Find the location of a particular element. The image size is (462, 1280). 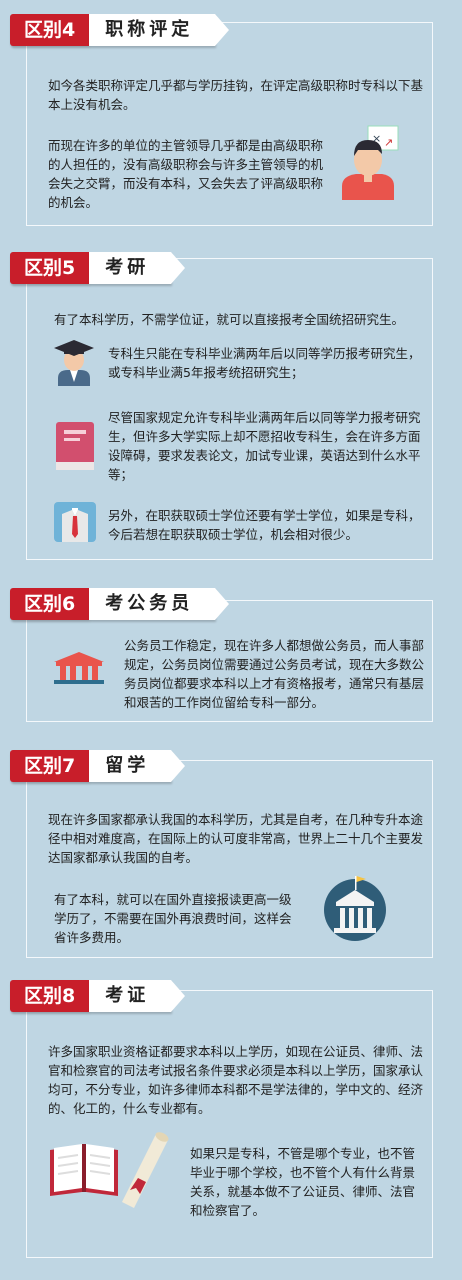

graduate-icon is located at coordinates (74, 363).